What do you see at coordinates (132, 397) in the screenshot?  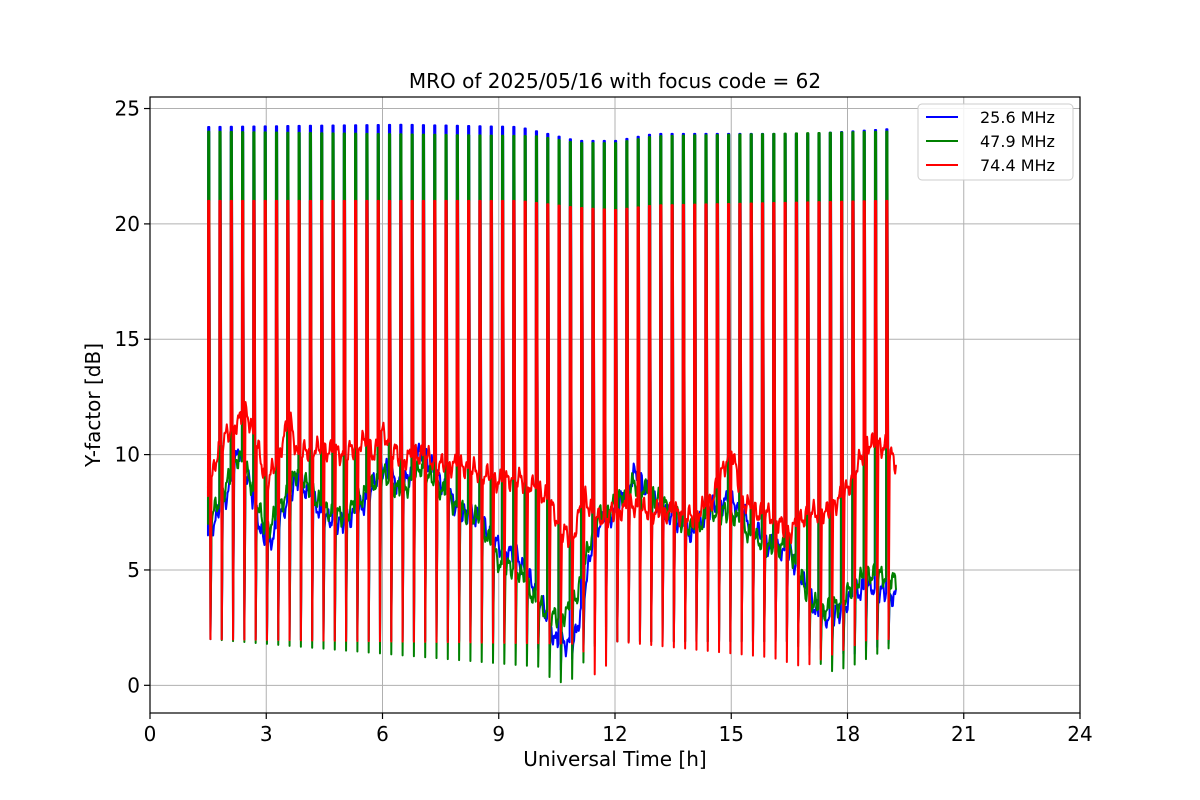 I see `y-axis-ticks: 0 5 10 15 20 25` at bounding box center [132, 397].